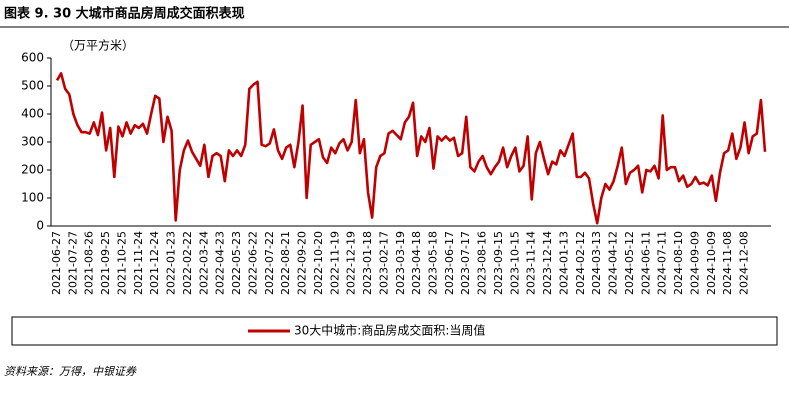  Describe the element at coordinates (514, 263) in the screenshot. I see `x-tick-label: 2023-10-15` at that location.